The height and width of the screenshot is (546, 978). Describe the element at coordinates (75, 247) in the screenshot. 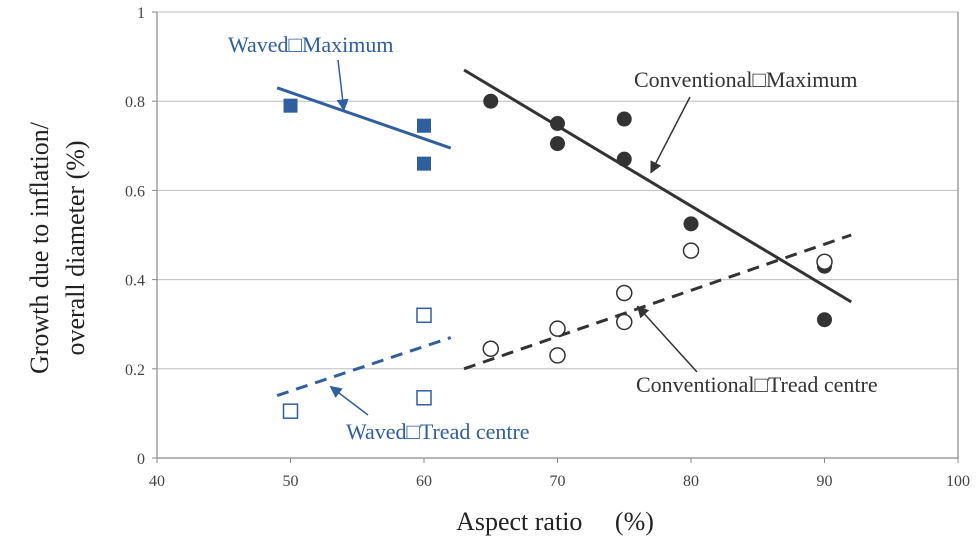

I see `y-axis-title-line-2: overall diameter (%)` at that location.